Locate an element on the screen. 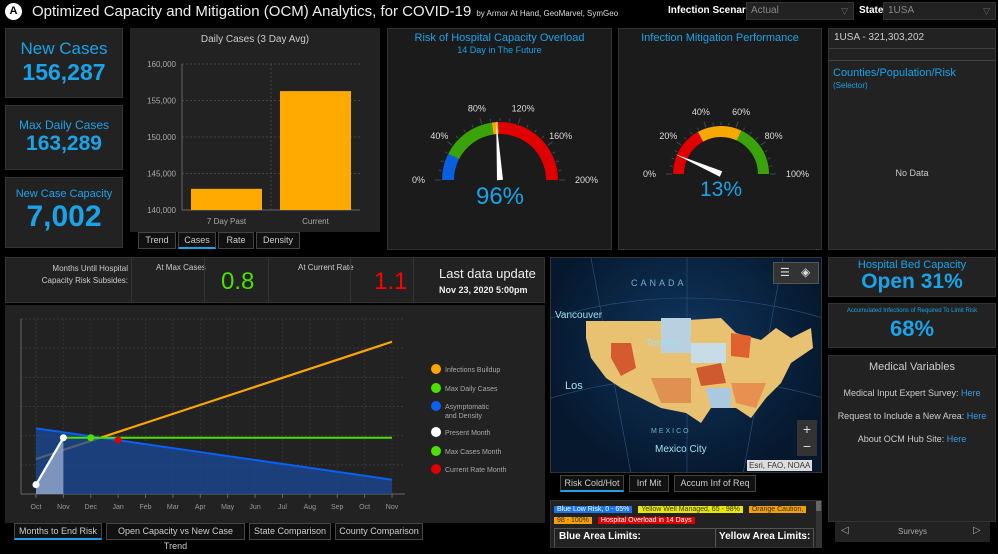  kpi-label: New Case Capacity is located at coordinates (64, 194).